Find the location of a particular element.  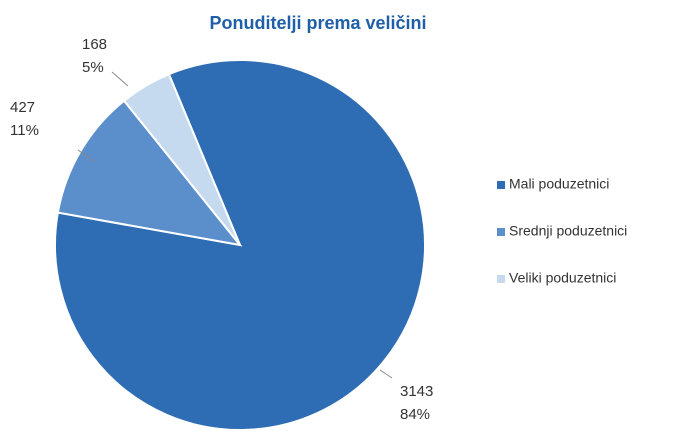

legend-label: Mali poduzetnici is located at coordinates (559, 184).